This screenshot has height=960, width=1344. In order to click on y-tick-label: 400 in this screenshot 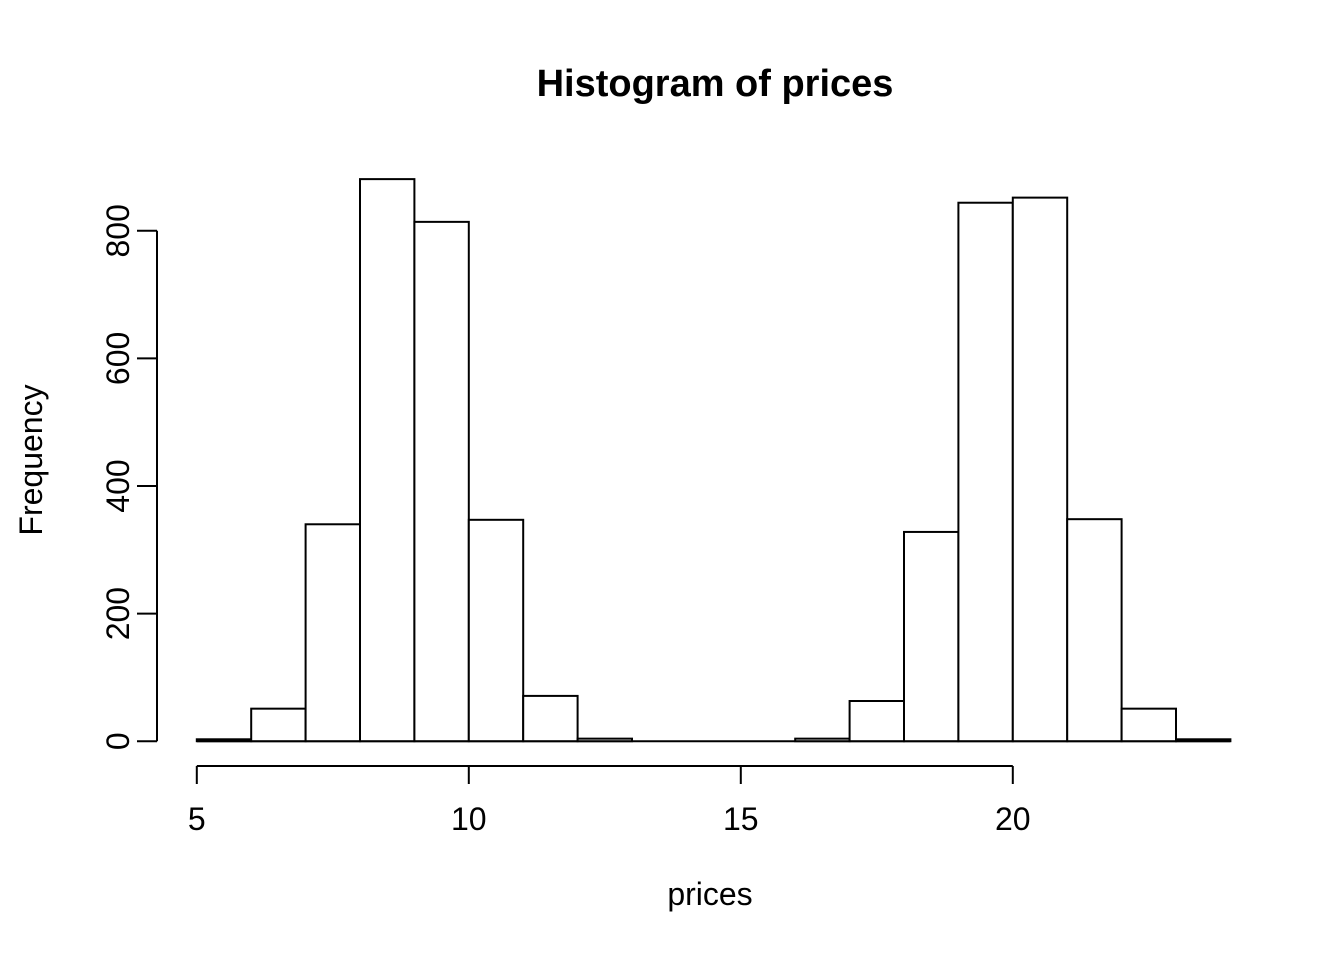, I will do `click(118, 485)`.